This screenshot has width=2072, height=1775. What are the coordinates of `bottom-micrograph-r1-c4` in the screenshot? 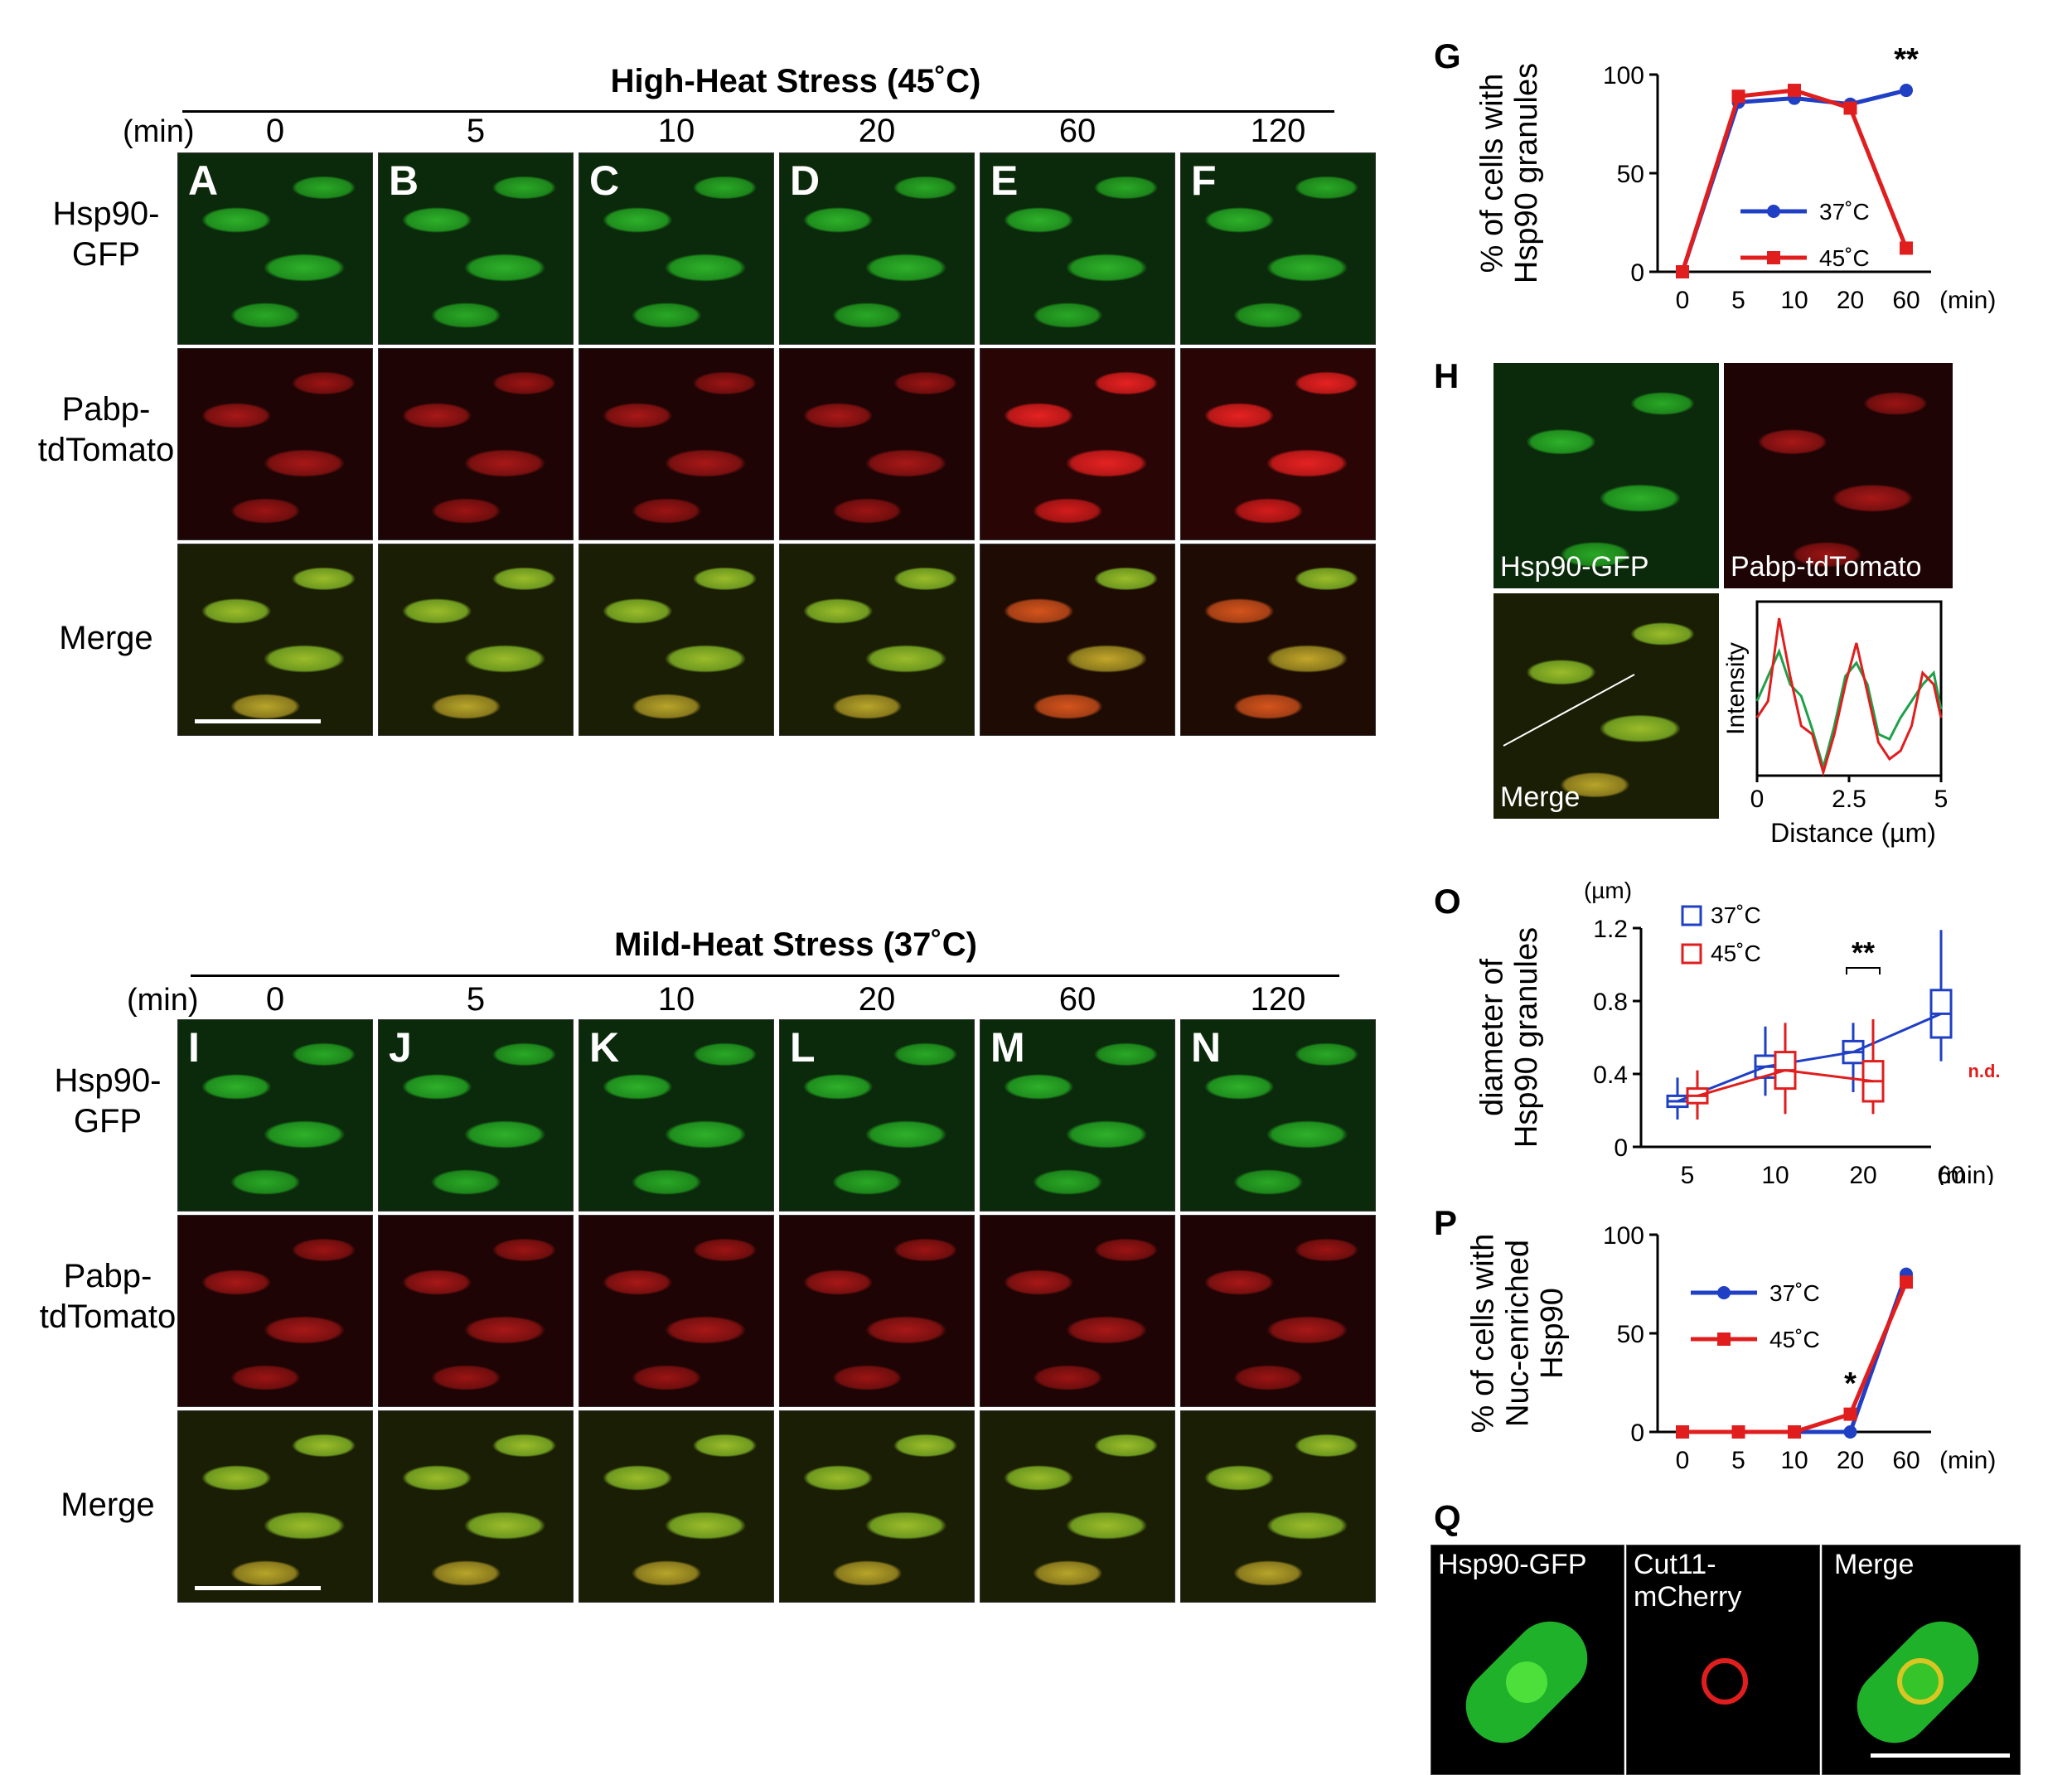 It's located at (1077, 1311).